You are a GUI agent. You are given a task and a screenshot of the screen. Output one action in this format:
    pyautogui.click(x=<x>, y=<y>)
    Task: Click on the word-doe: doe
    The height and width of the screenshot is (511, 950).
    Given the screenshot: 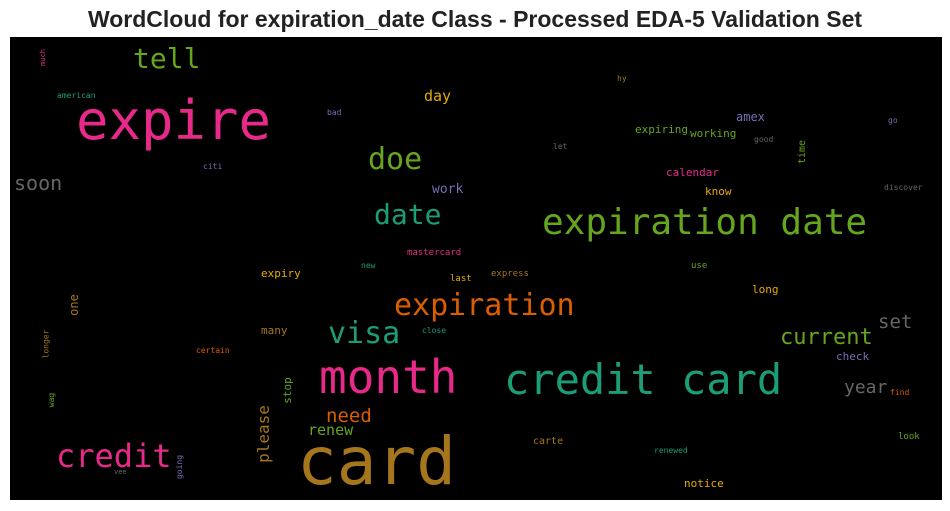 What is the action you would take?
    pyautogui.click(x=395, y=159)
    